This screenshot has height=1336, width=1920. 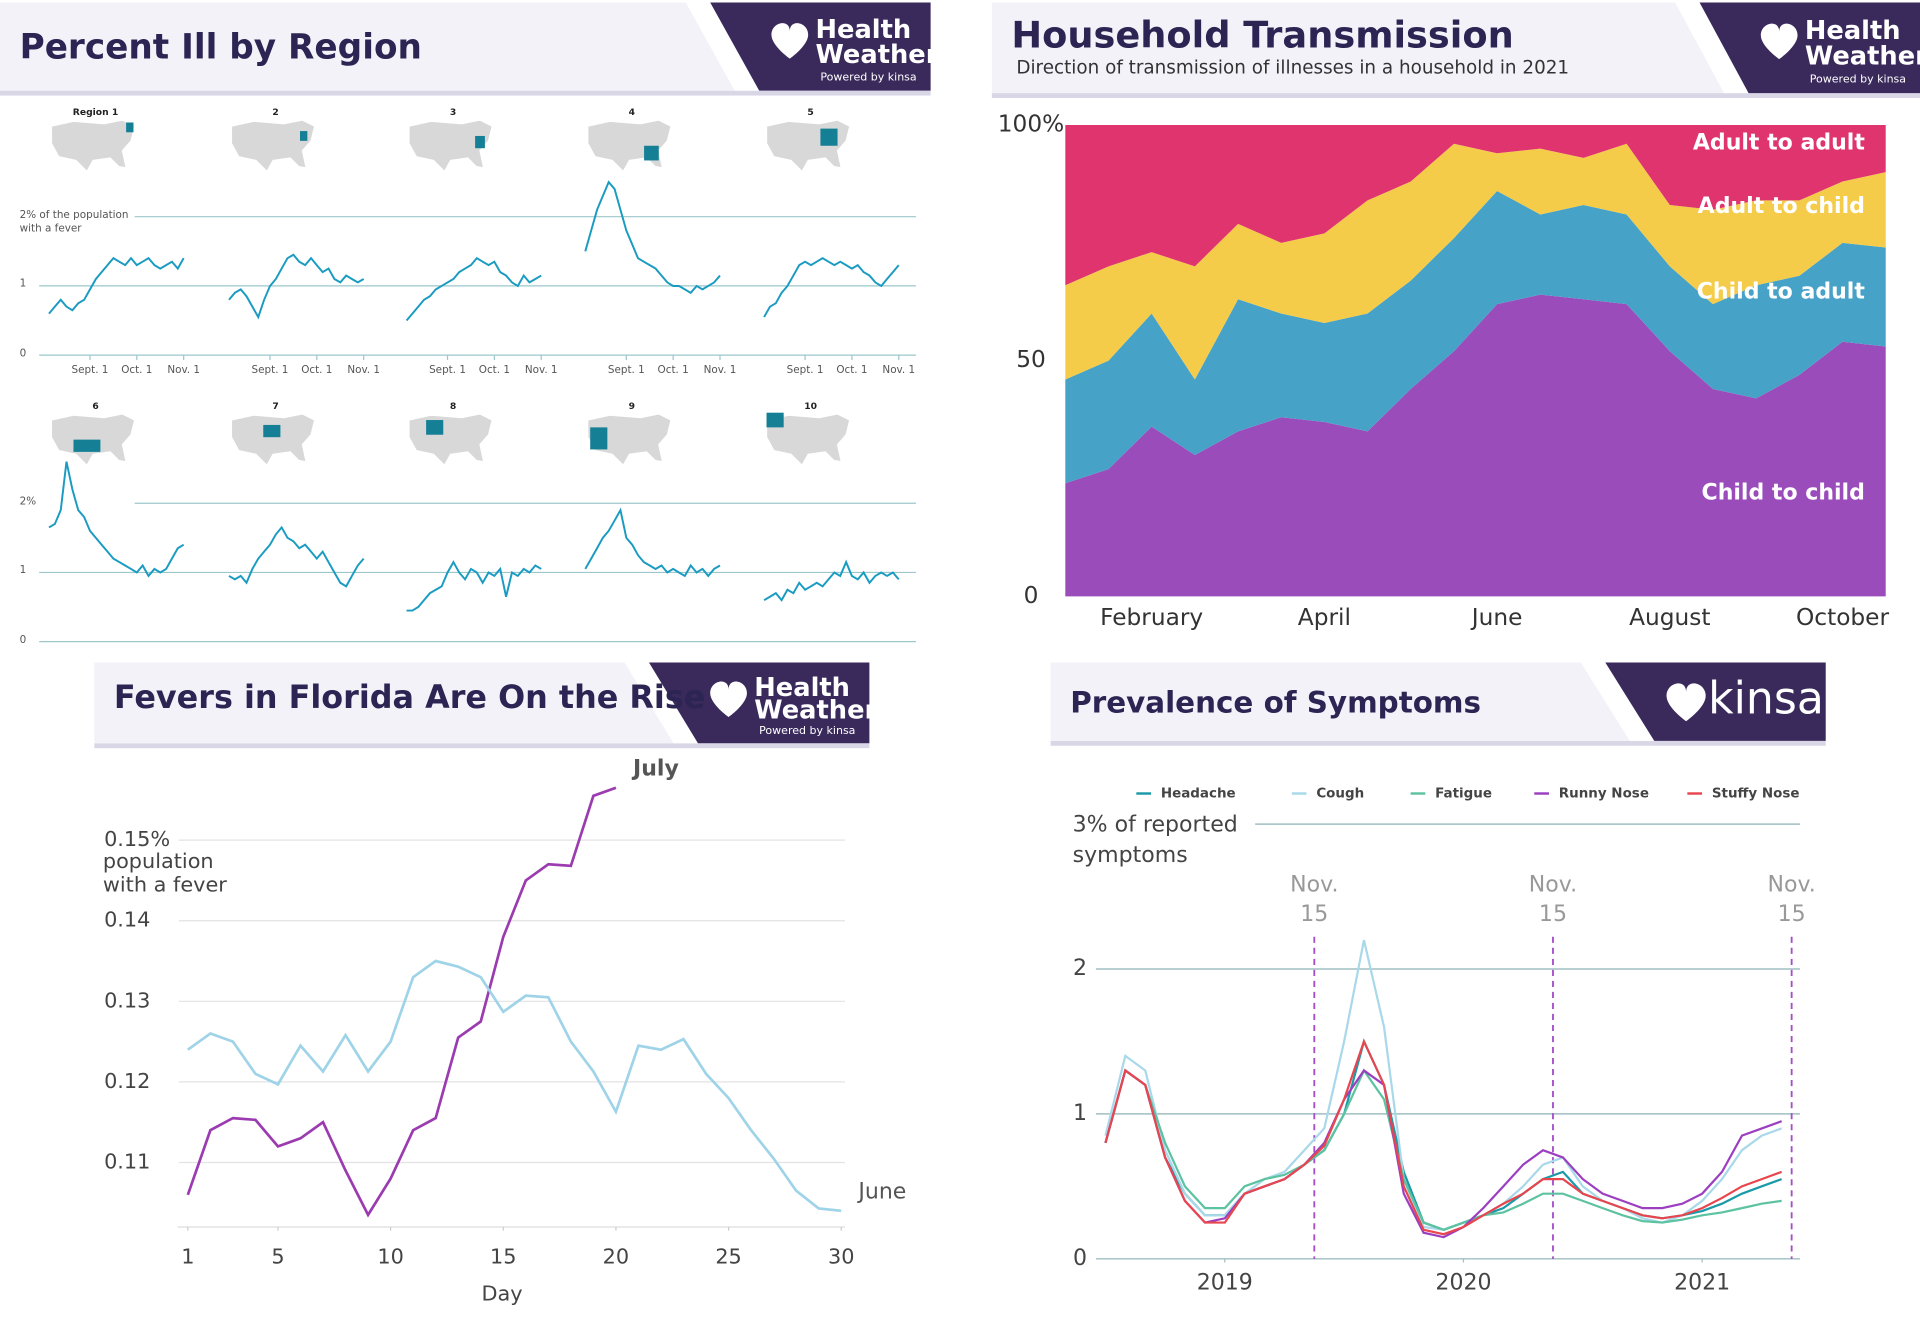 What do you see at coordinates (390, 1257) in the screenshot?
I see `x-tick-label: 10` at bounding box center [390, 1257].